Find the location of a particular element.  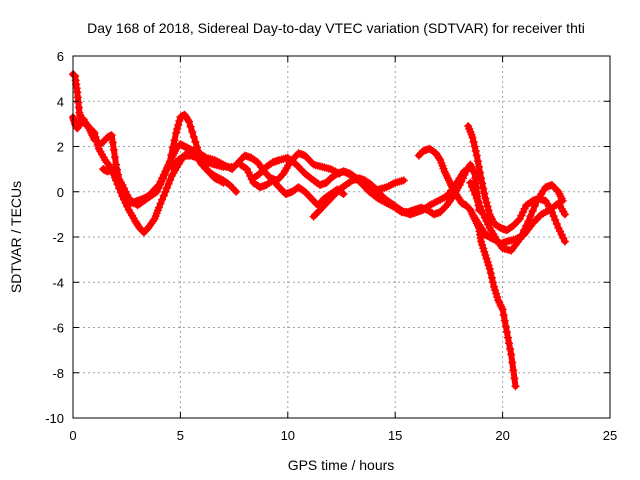

x-tick-label: 15 is located at coordinates (395, 435).